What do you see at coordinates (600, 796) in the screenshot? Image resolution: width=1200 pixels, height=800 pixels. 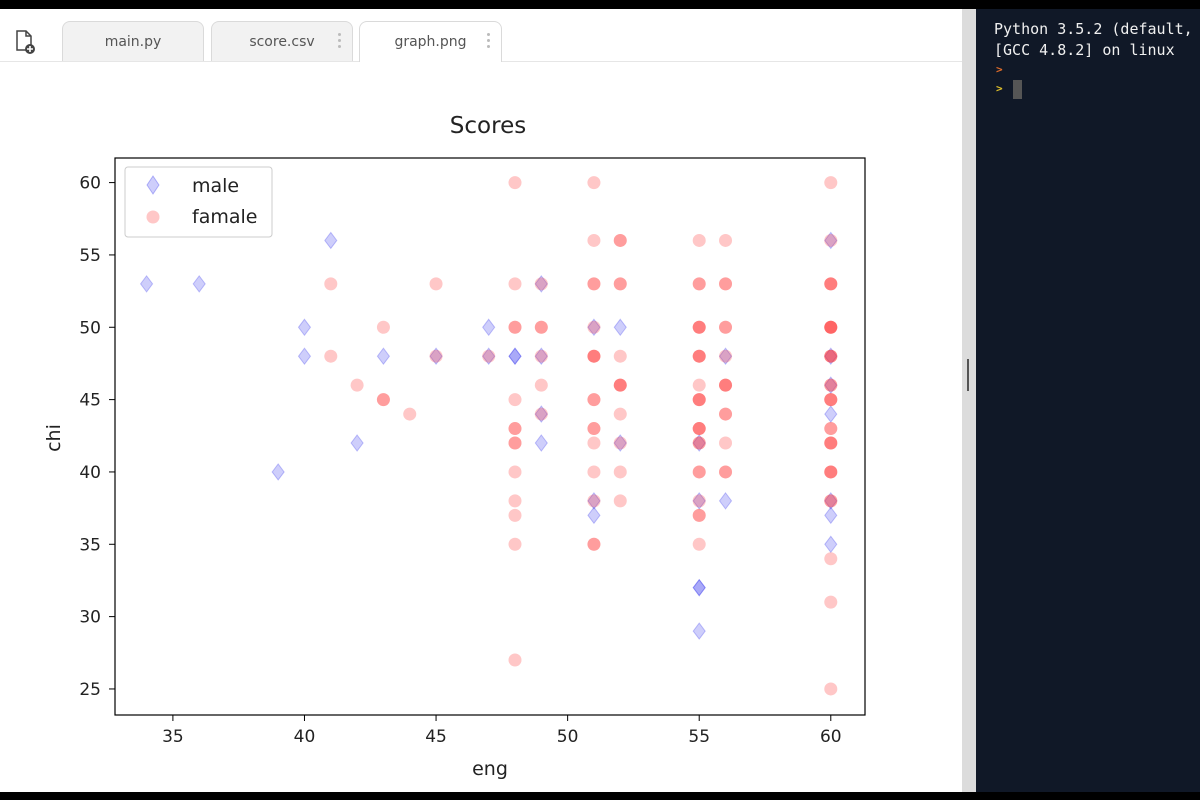 I see `window-bottom-border` at bounding box center [600, 796].